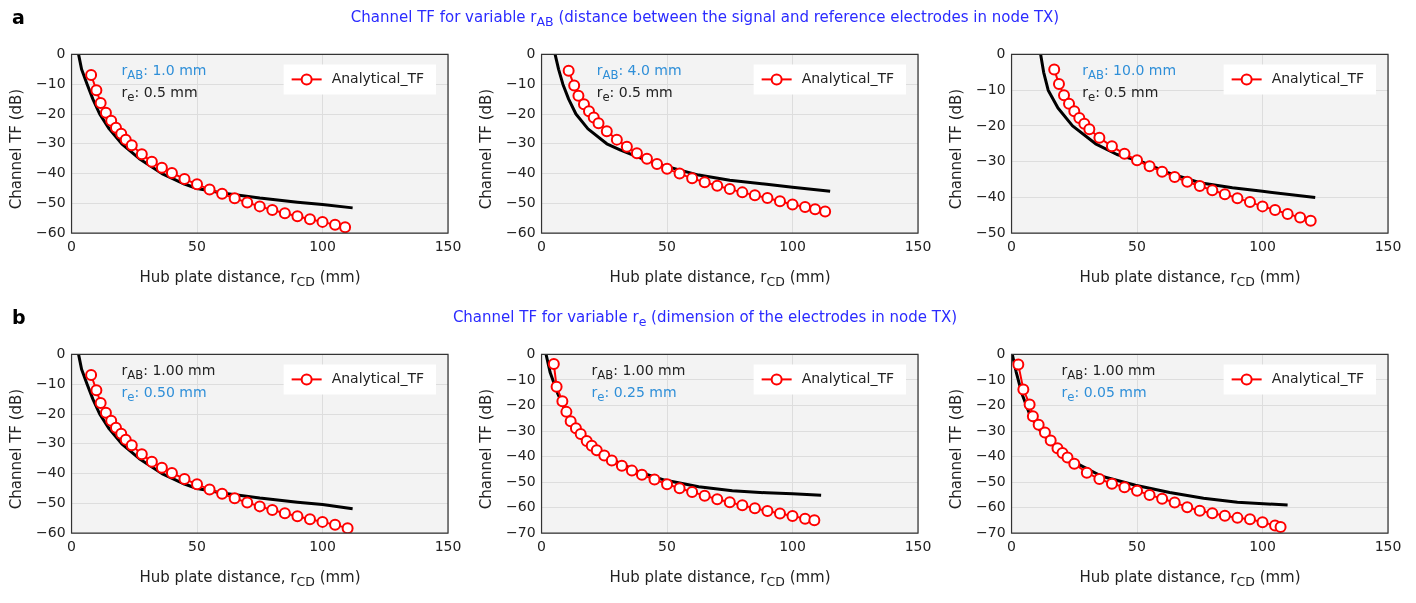 The image size is (1416, 603). What do you see at coordinates (16, 149) in the screenshot?
I see `y-axis-title: Channel TF (dB)` at bounding box center [16, 149].